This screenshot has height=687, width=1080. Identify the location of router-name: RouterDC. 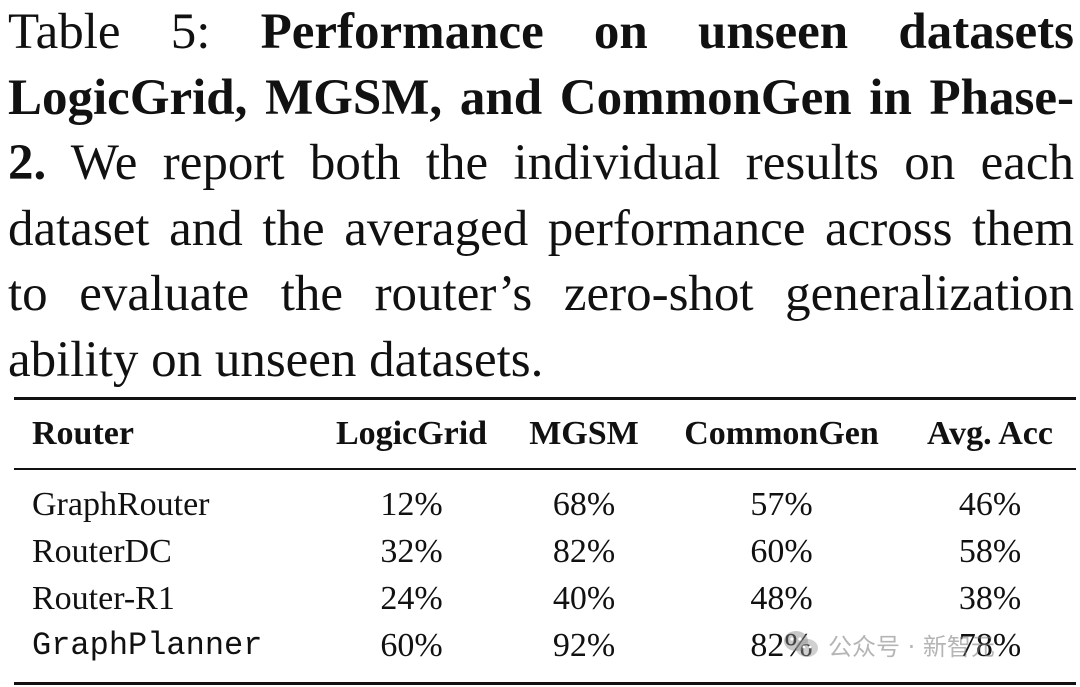
(102, 551).